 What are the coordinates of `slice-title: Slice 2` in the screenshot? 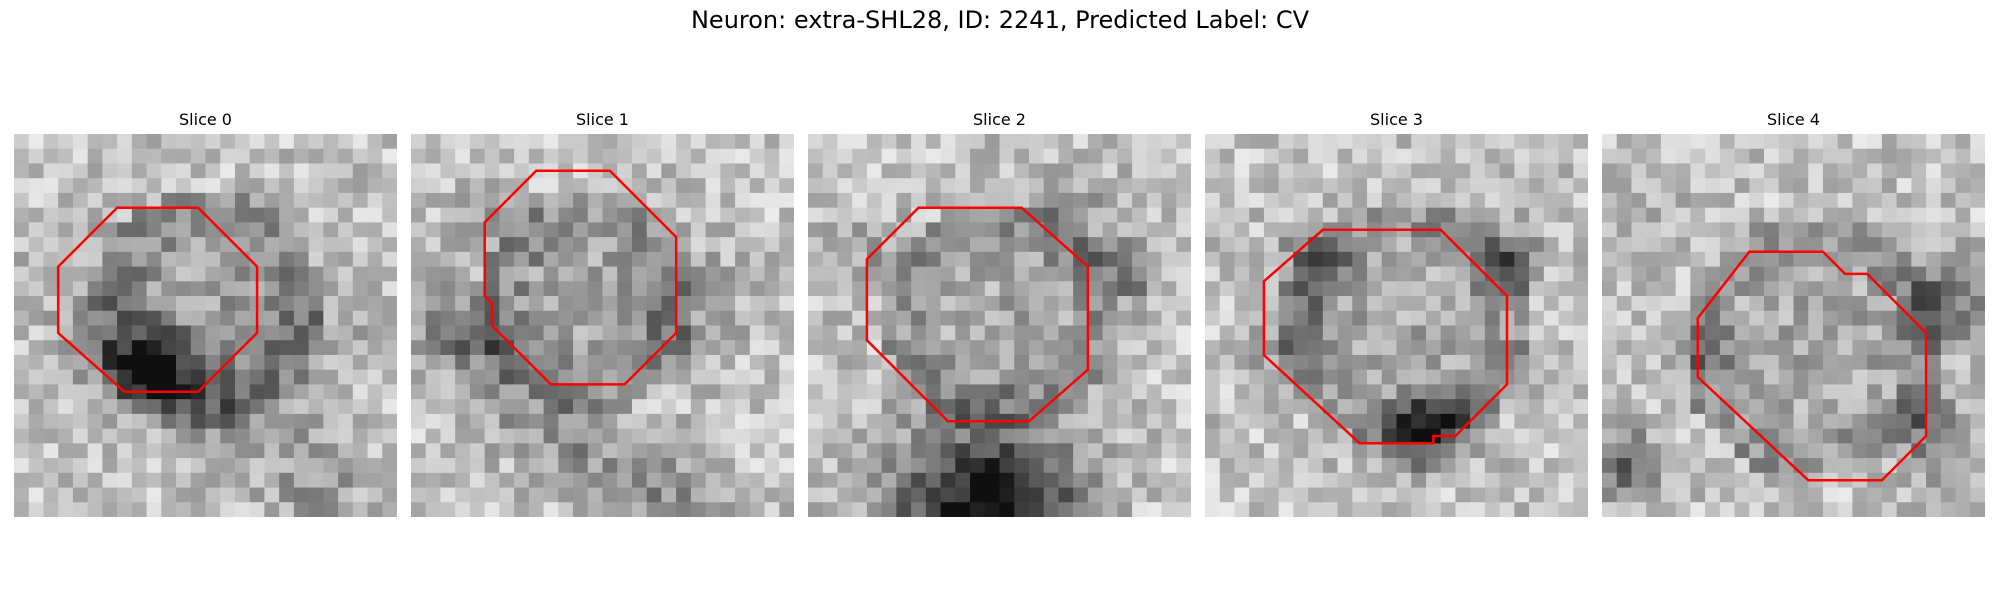 It's located at (999, 119).